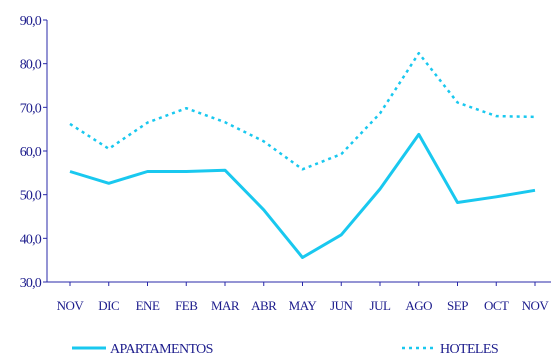 The image size is (551, 361). I want to click on legend-item-apartamentos: APARTAMENTOS, so click(142, 349).